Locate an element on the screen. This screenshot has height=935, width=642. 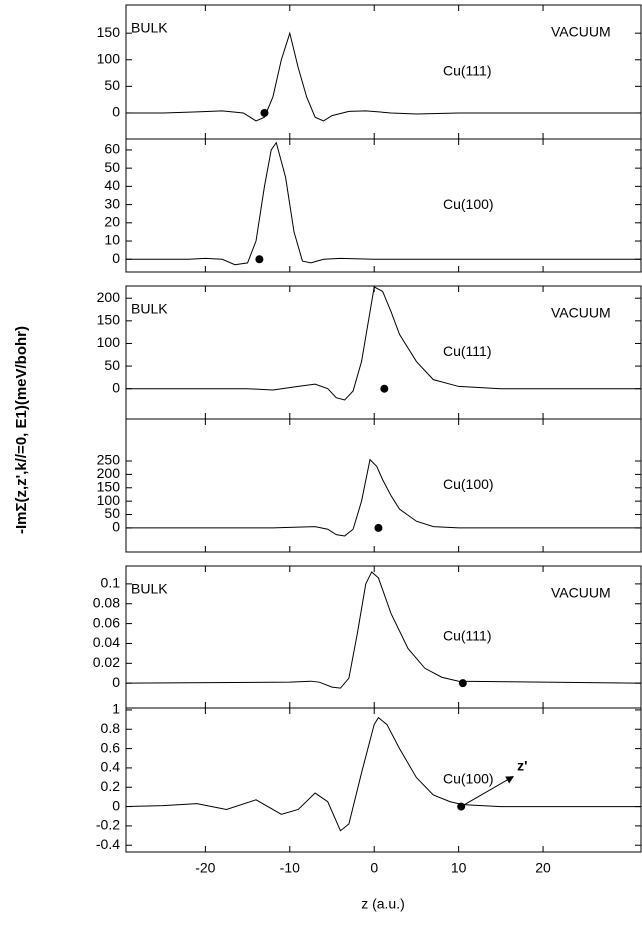
y-axis-label: -ImΣ(z,z',k//=0, E1)(meV/bohr) is located at coordinates (21, 430).